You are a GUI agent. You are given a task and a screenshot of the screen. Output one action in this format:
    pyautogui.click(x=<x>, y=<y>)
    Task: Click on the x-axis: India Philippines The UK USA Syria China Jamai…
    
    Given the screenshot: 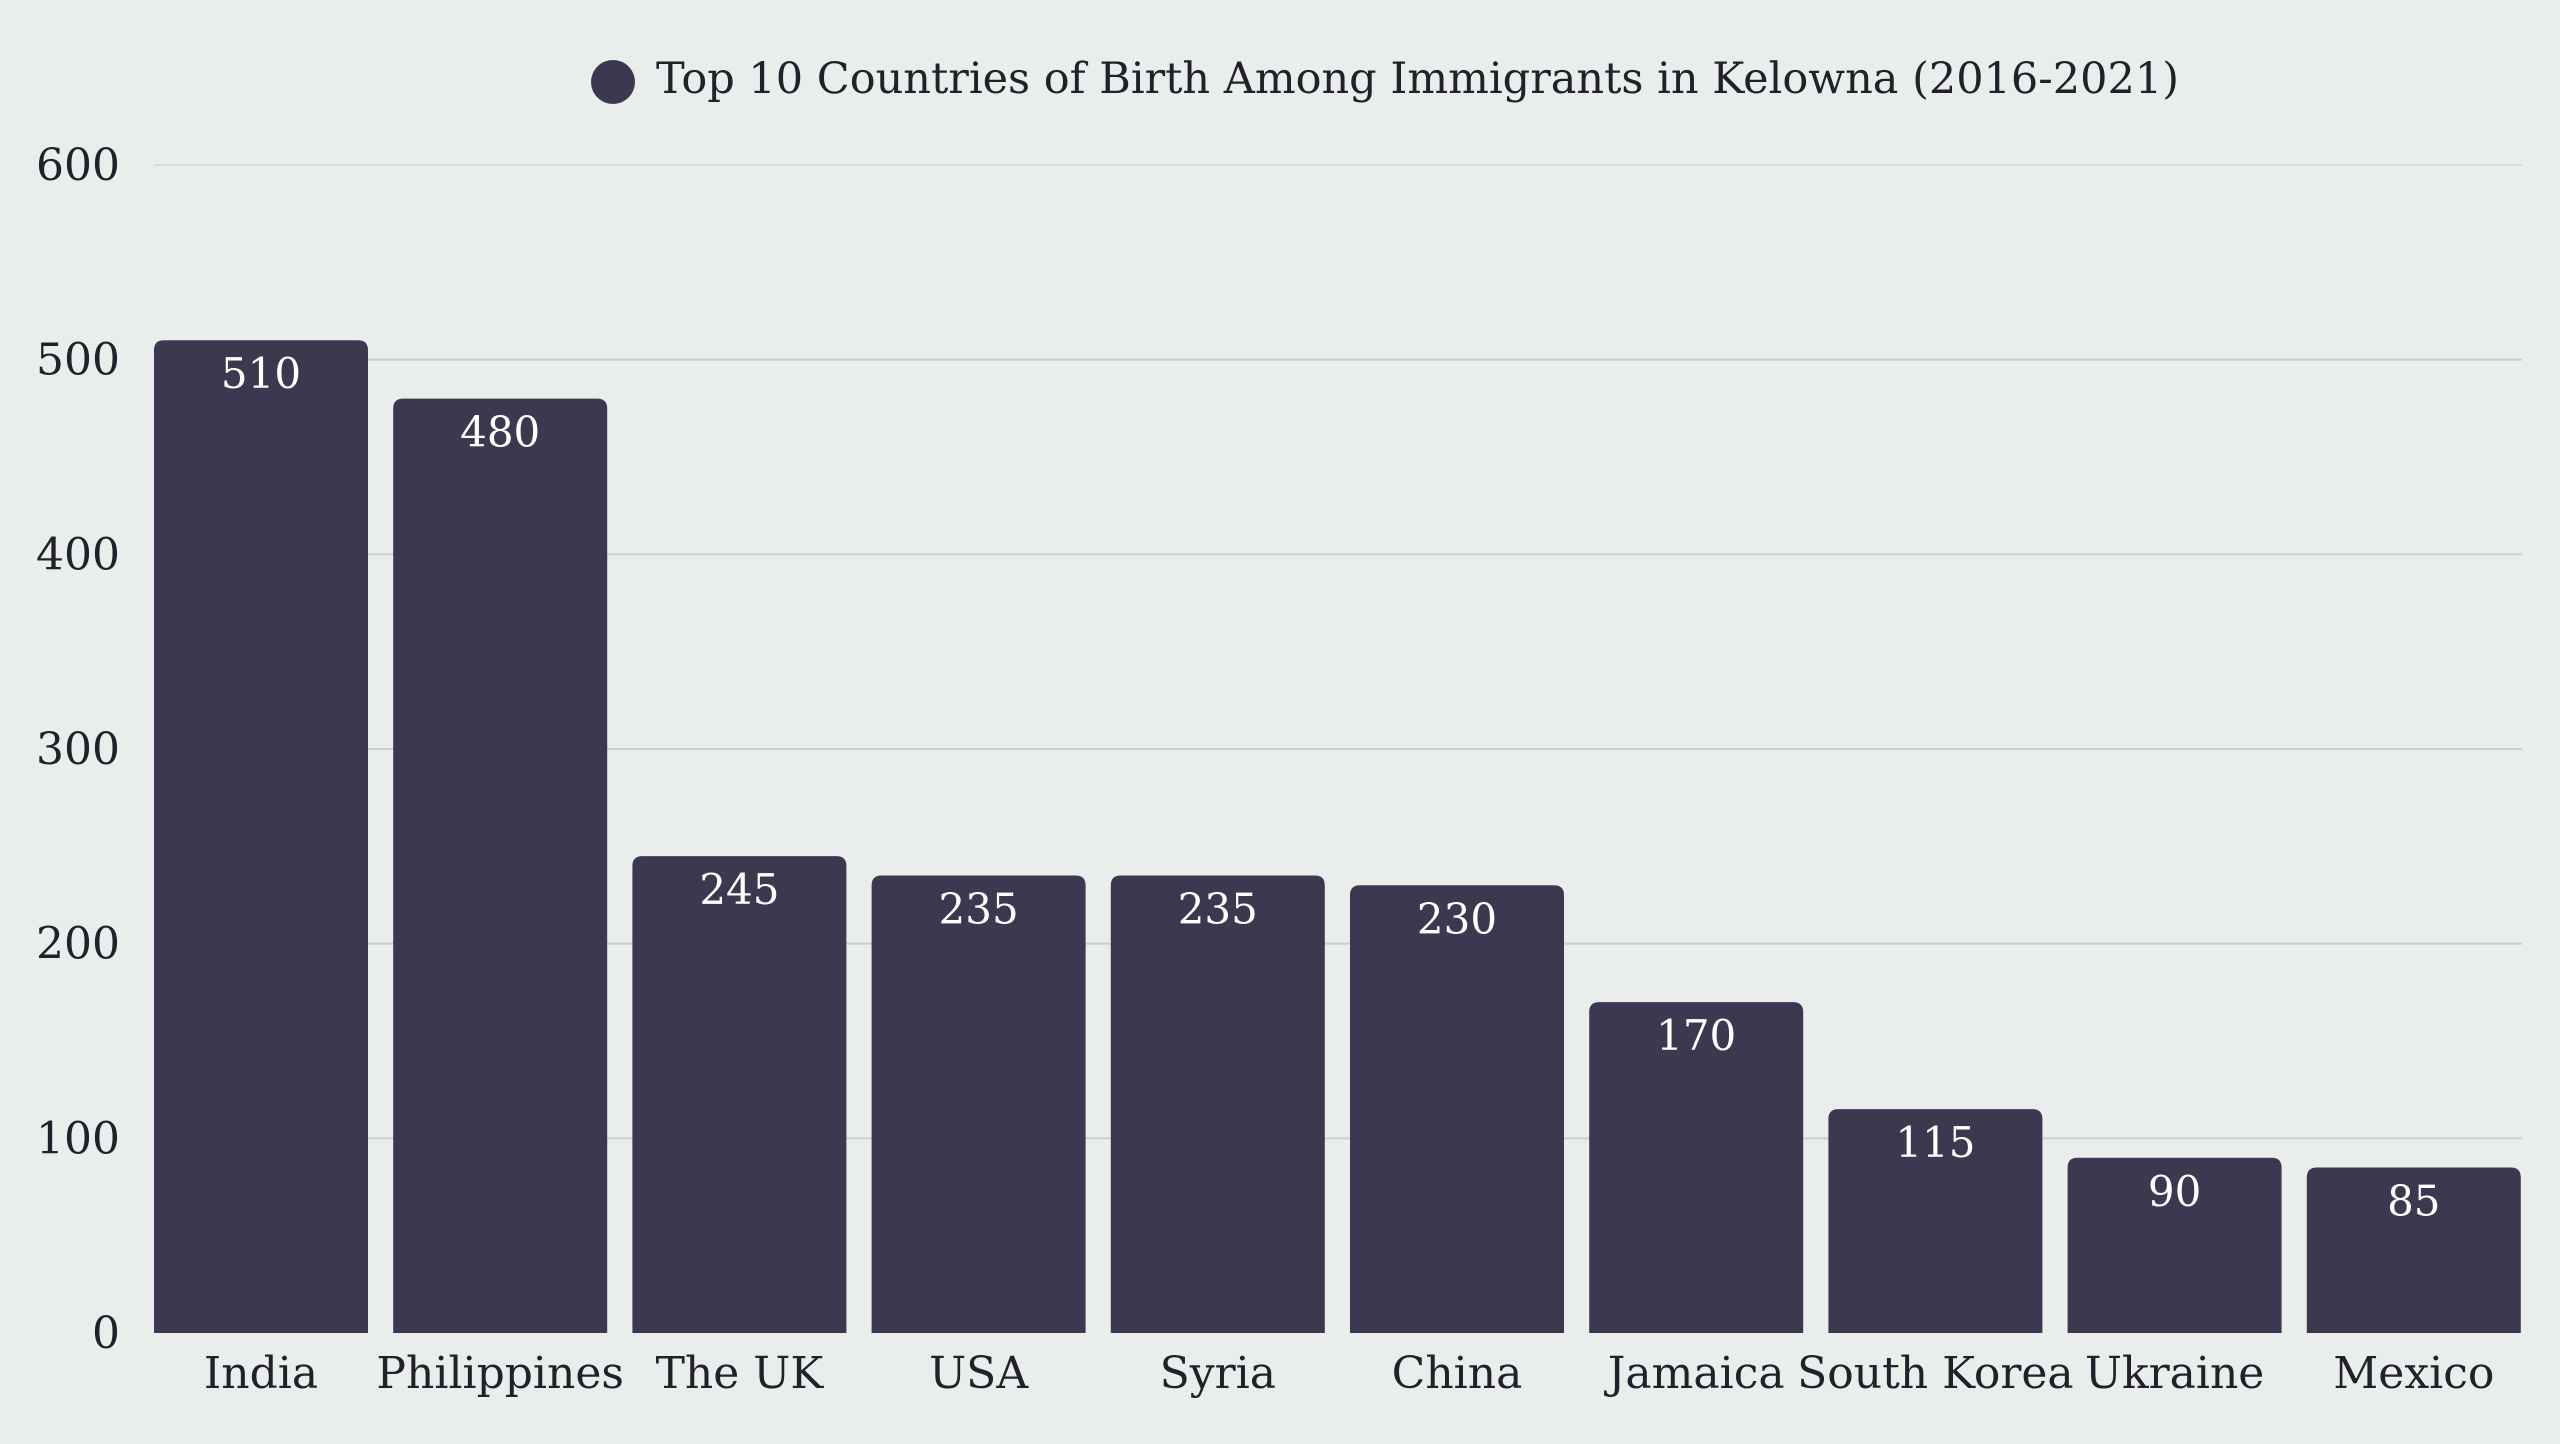 What is the action you would take?
    pyautogui.click(x=1349, y=1373)
    